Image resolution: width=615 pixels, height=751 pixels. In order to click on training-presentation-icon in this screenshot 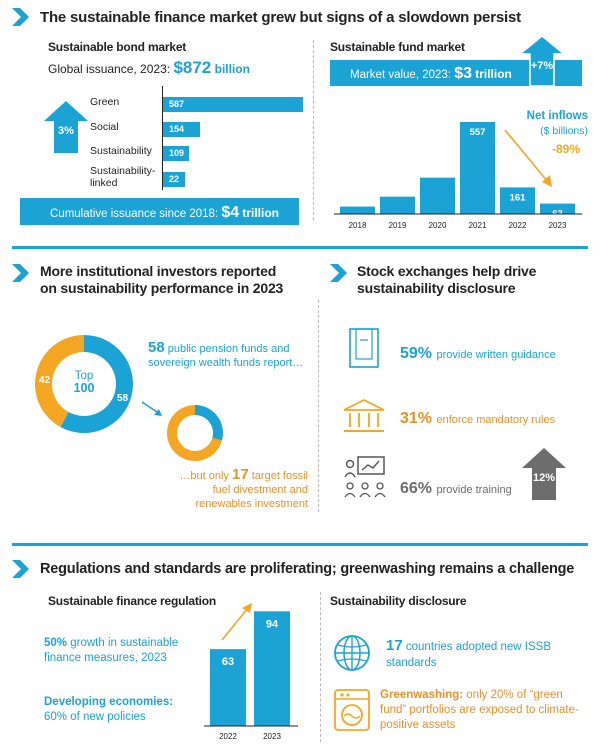, I will do `click(365, 477)`.